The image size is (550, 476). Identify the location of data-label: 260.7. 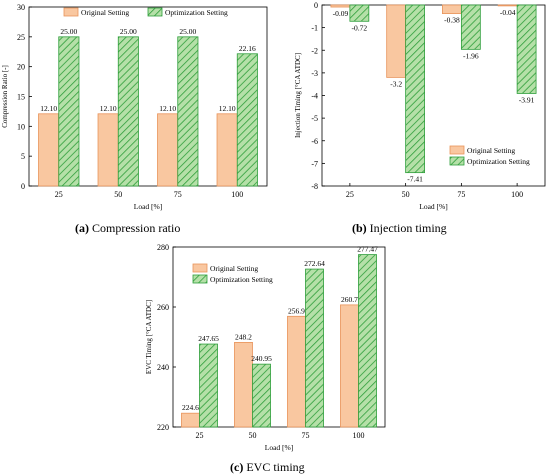
(349, 299).